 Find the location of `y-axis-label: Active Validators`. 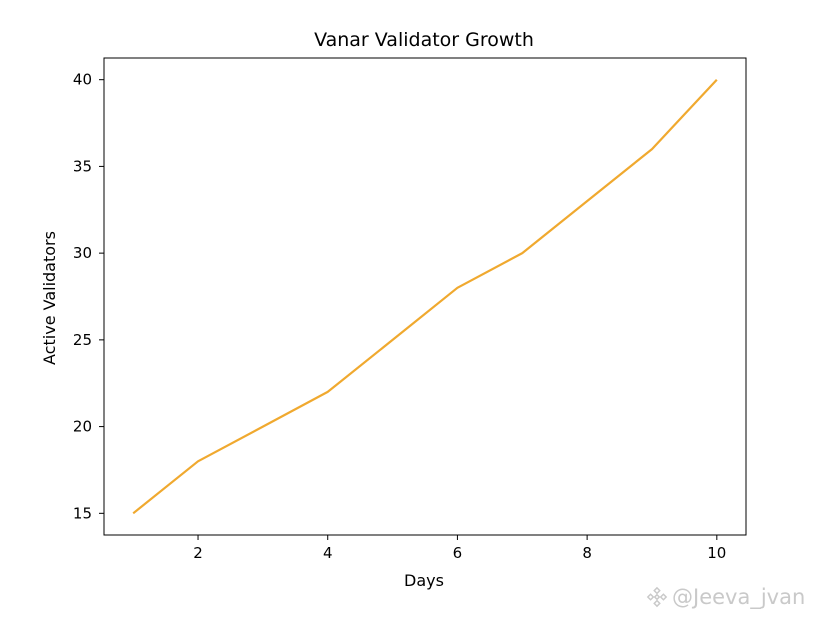

y-axis-label: Active Validators is located at coordinates (49, 298).